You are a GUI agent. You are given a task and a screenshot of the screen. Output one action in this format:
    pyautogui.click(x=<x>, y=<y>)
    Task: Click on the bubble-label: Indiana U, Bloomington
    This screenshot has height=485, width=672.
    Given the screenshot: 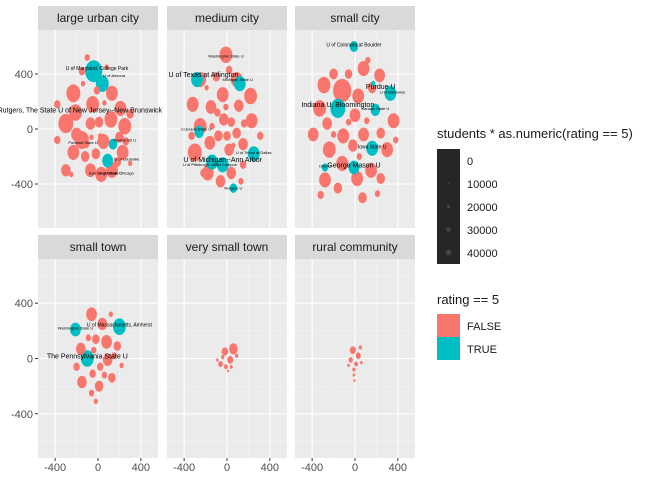 What is the action you would take?
    pyautogui.click(x=337, y=105)
    